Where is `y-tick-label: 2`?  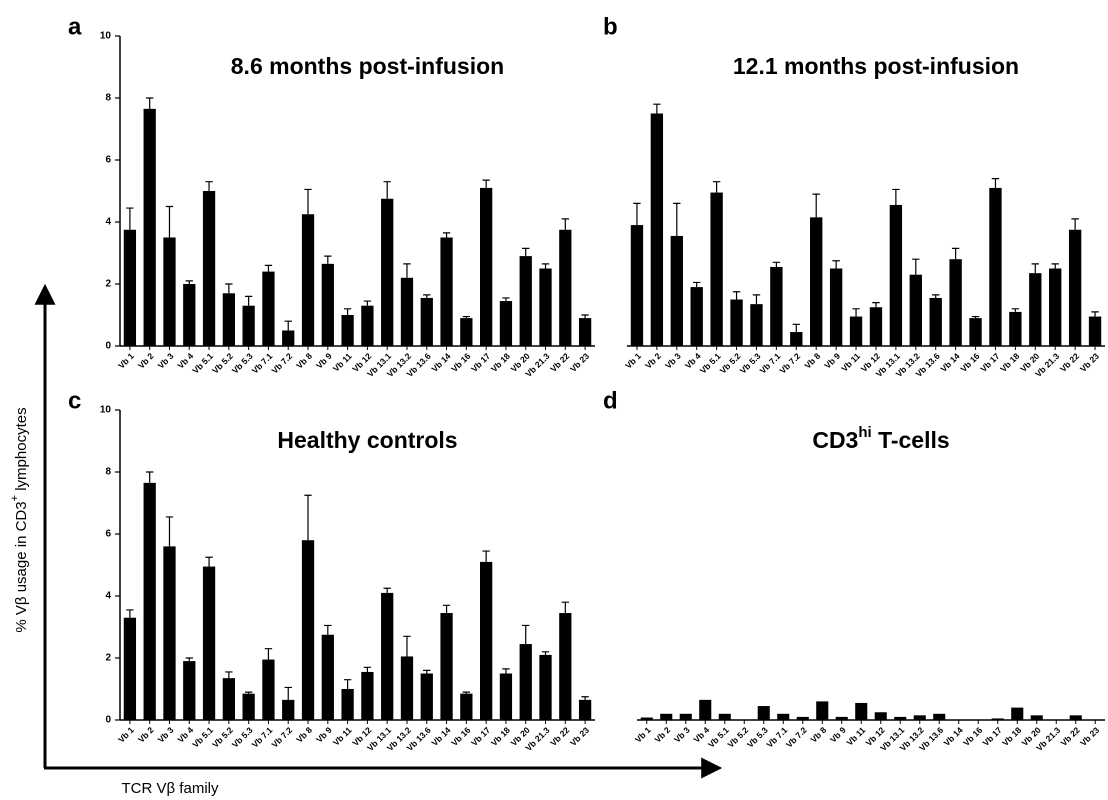 y-tick-label: 2 is located at coordinates (108, 284).